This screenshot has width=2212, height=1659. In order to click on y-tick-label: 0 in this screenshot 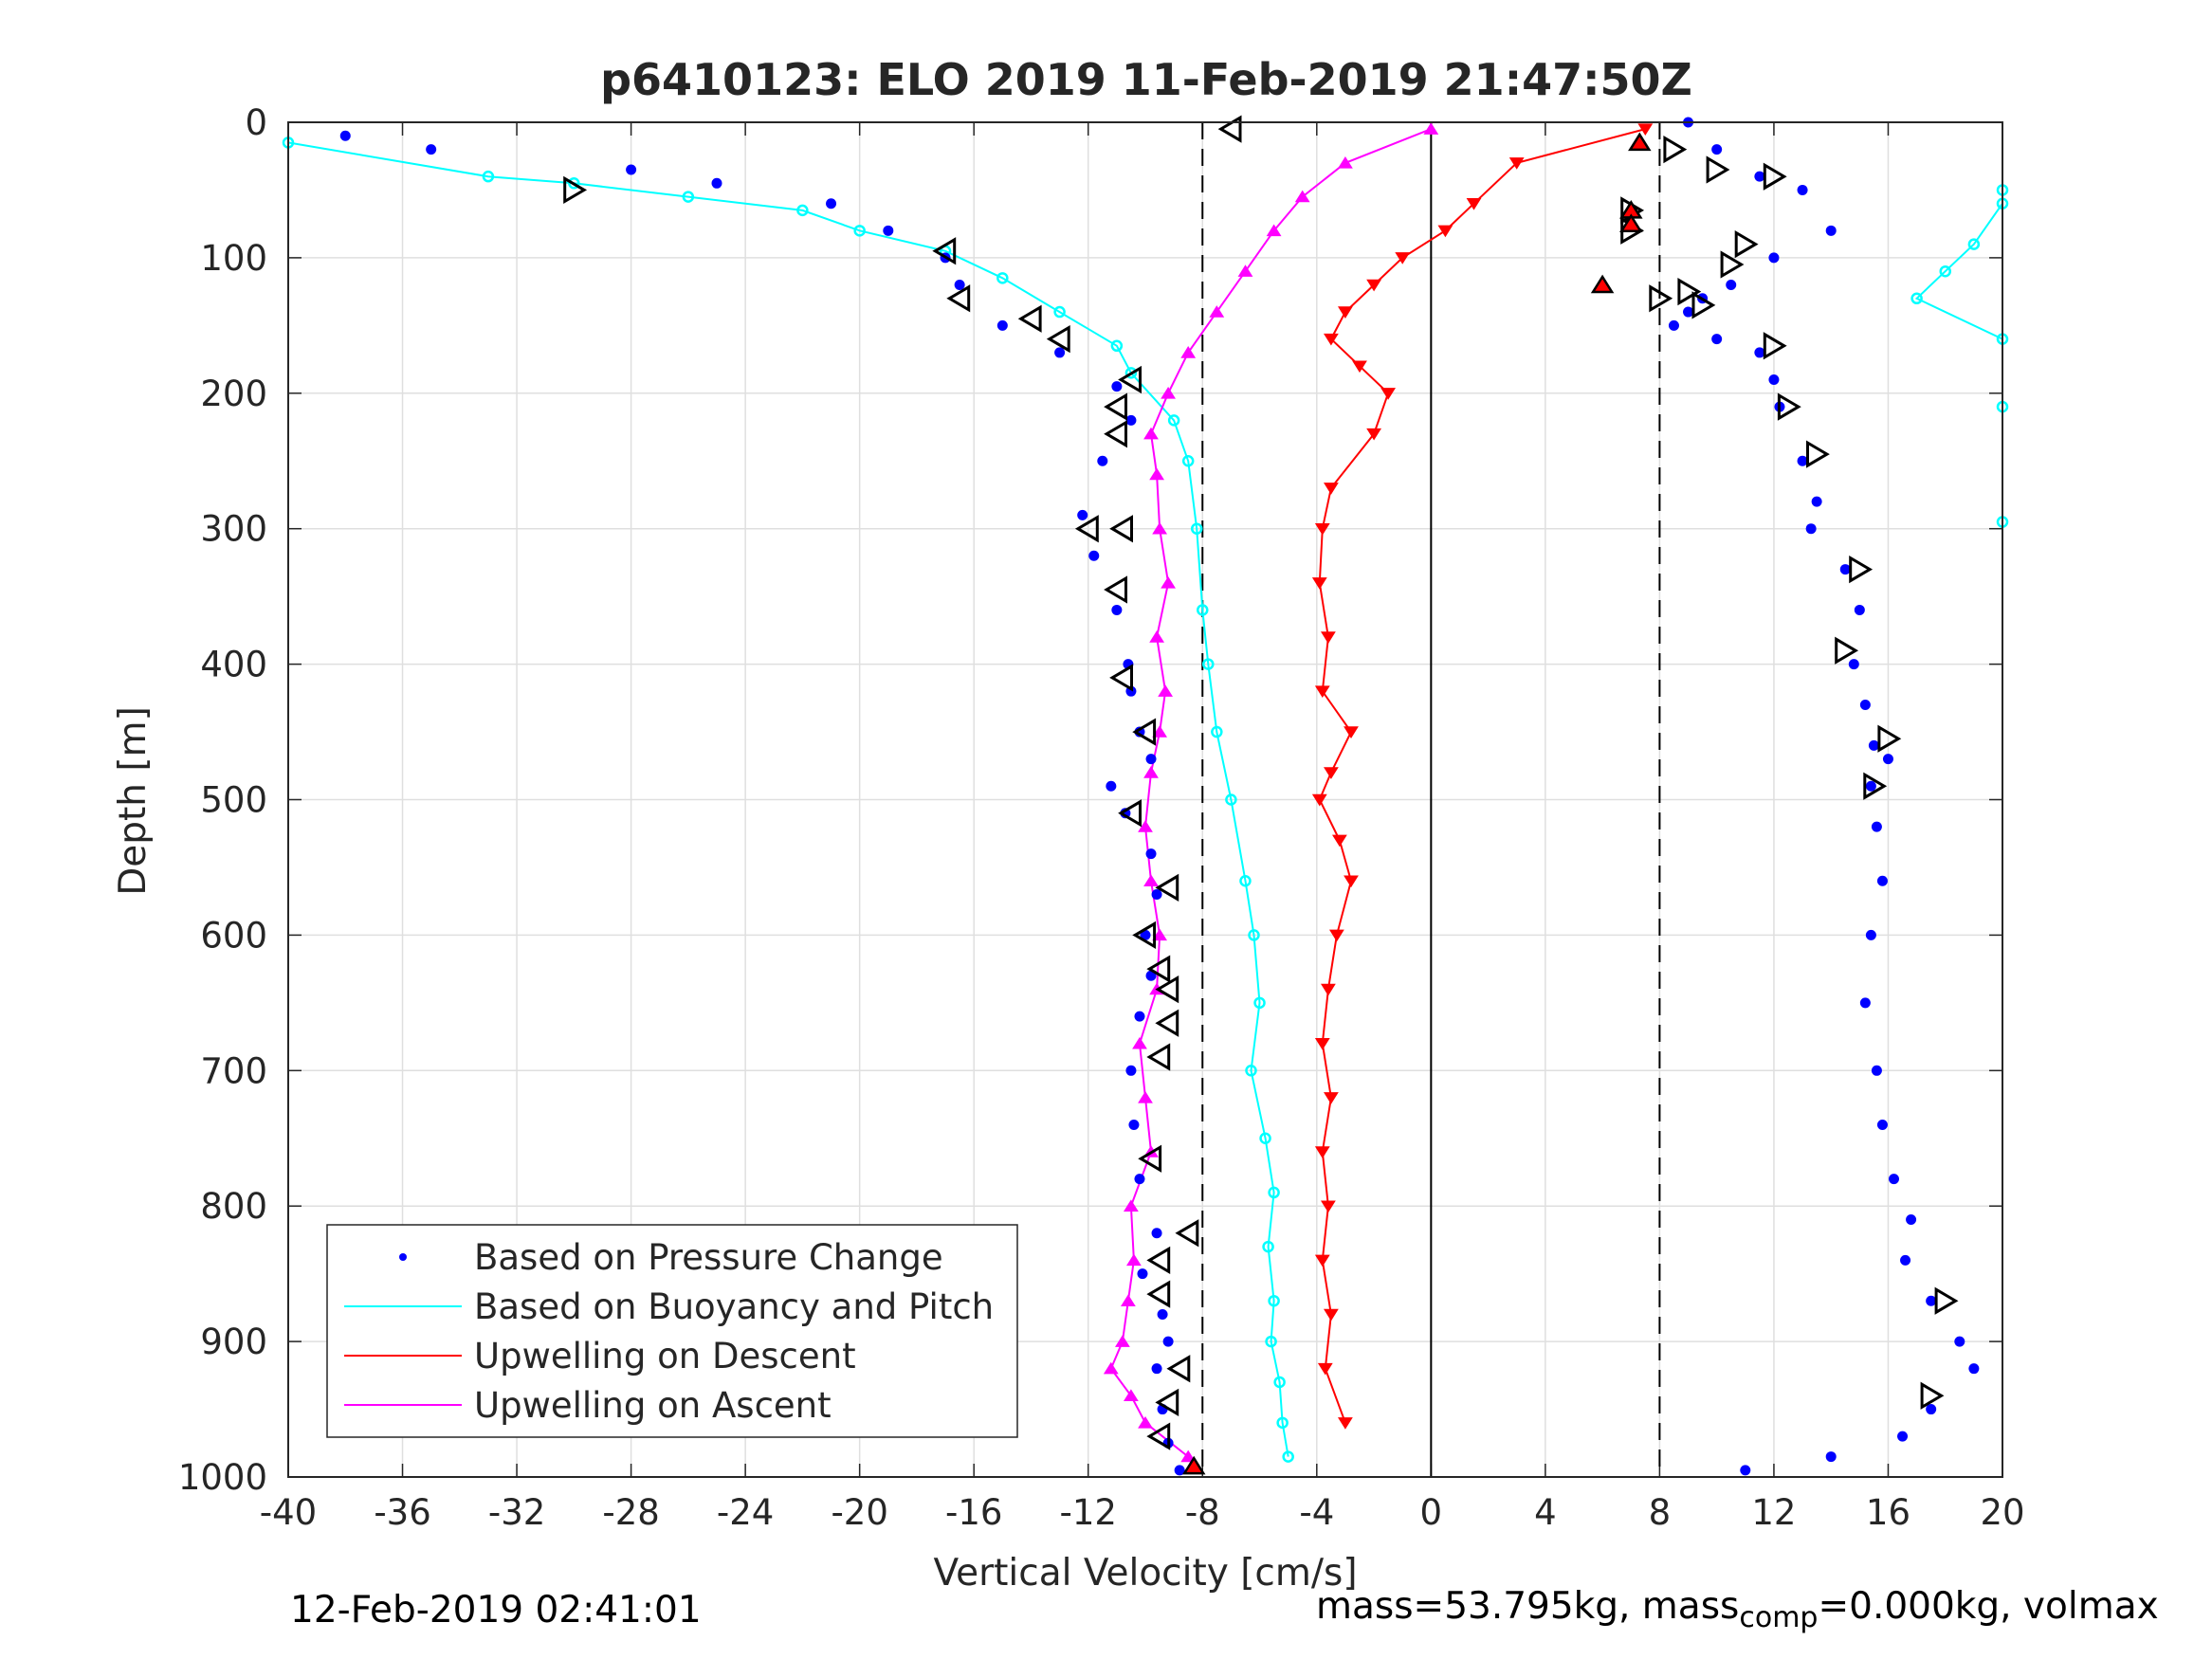, I will do `click(256, 122)`.